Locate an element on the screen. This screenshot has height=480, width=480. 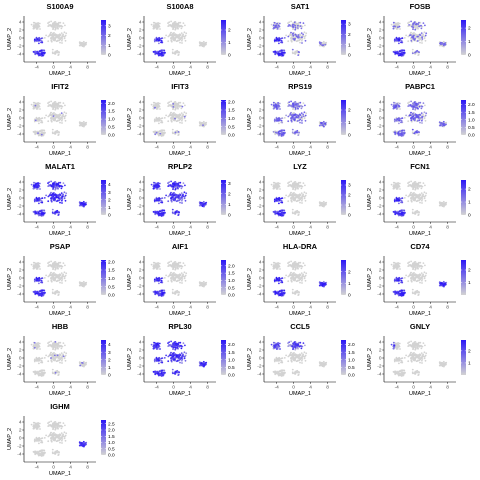
y-tick-label: 4 is located at coordinates (380, 103).